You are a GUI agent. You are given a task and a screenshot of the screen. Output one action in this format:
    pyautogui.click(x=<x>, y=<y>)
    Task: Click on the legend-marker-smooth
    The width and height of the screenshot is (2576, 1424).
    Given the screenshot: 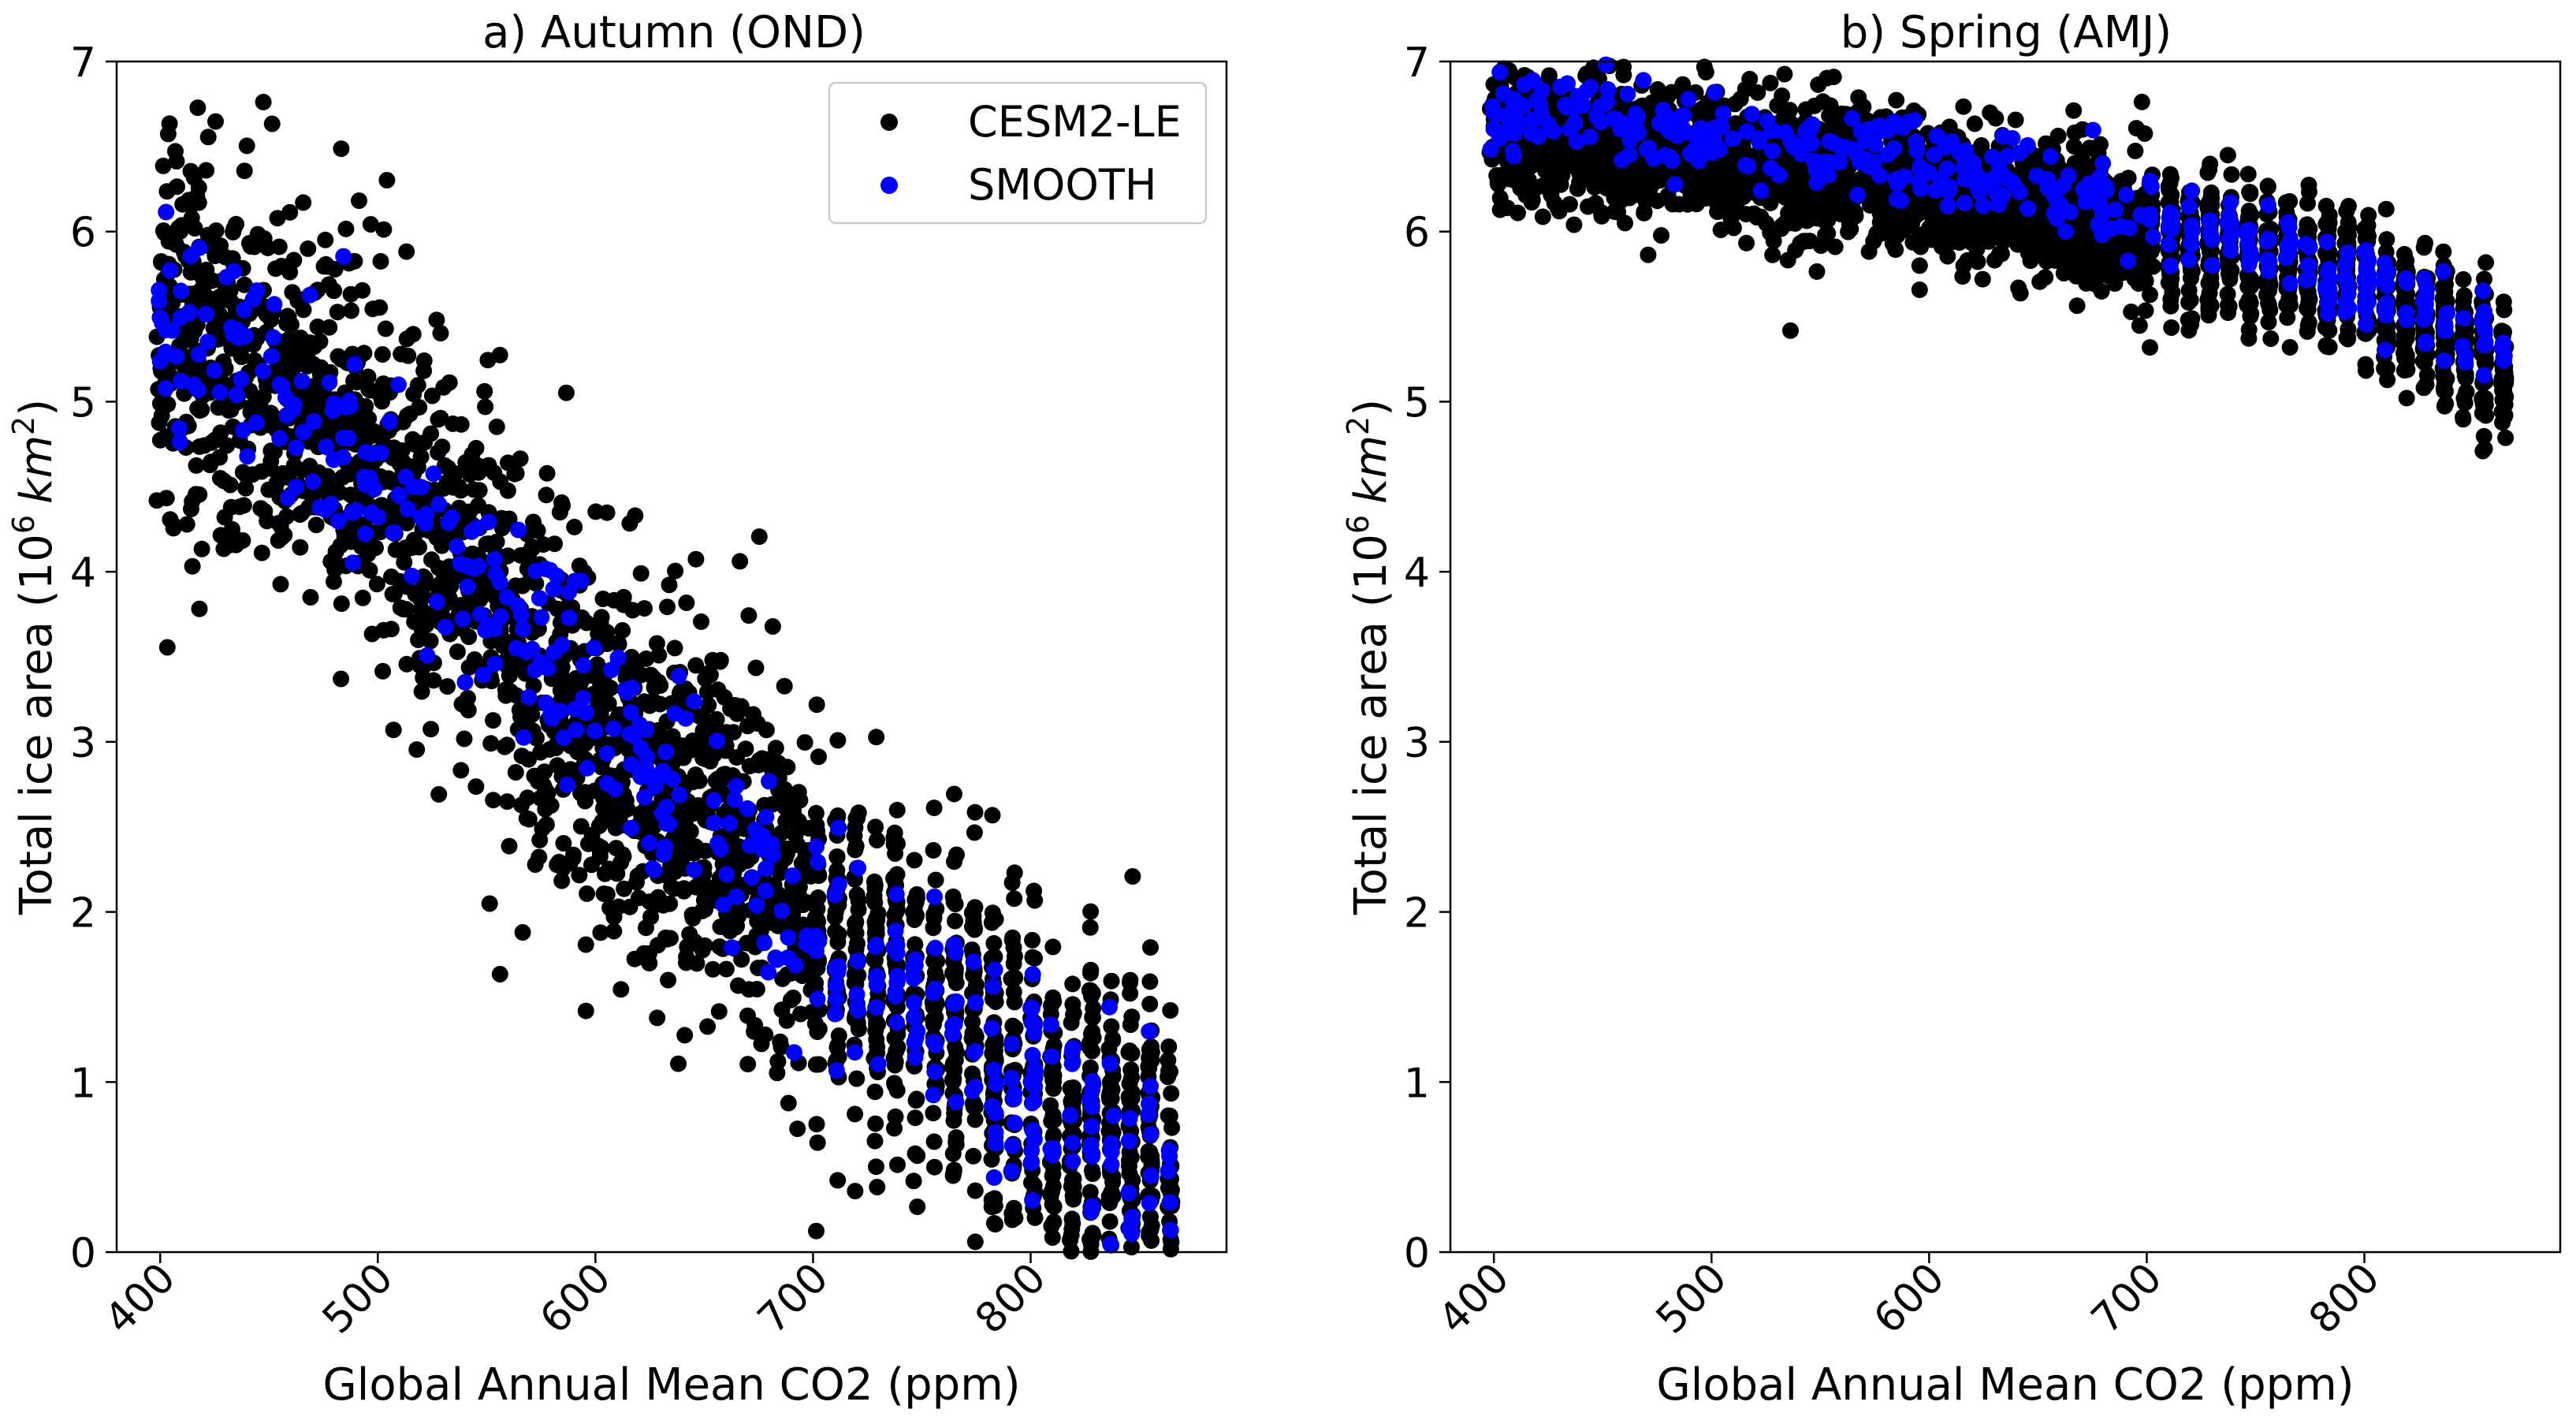 What is the action you would take?
    pyautogui.click(x=889, y=185)
    